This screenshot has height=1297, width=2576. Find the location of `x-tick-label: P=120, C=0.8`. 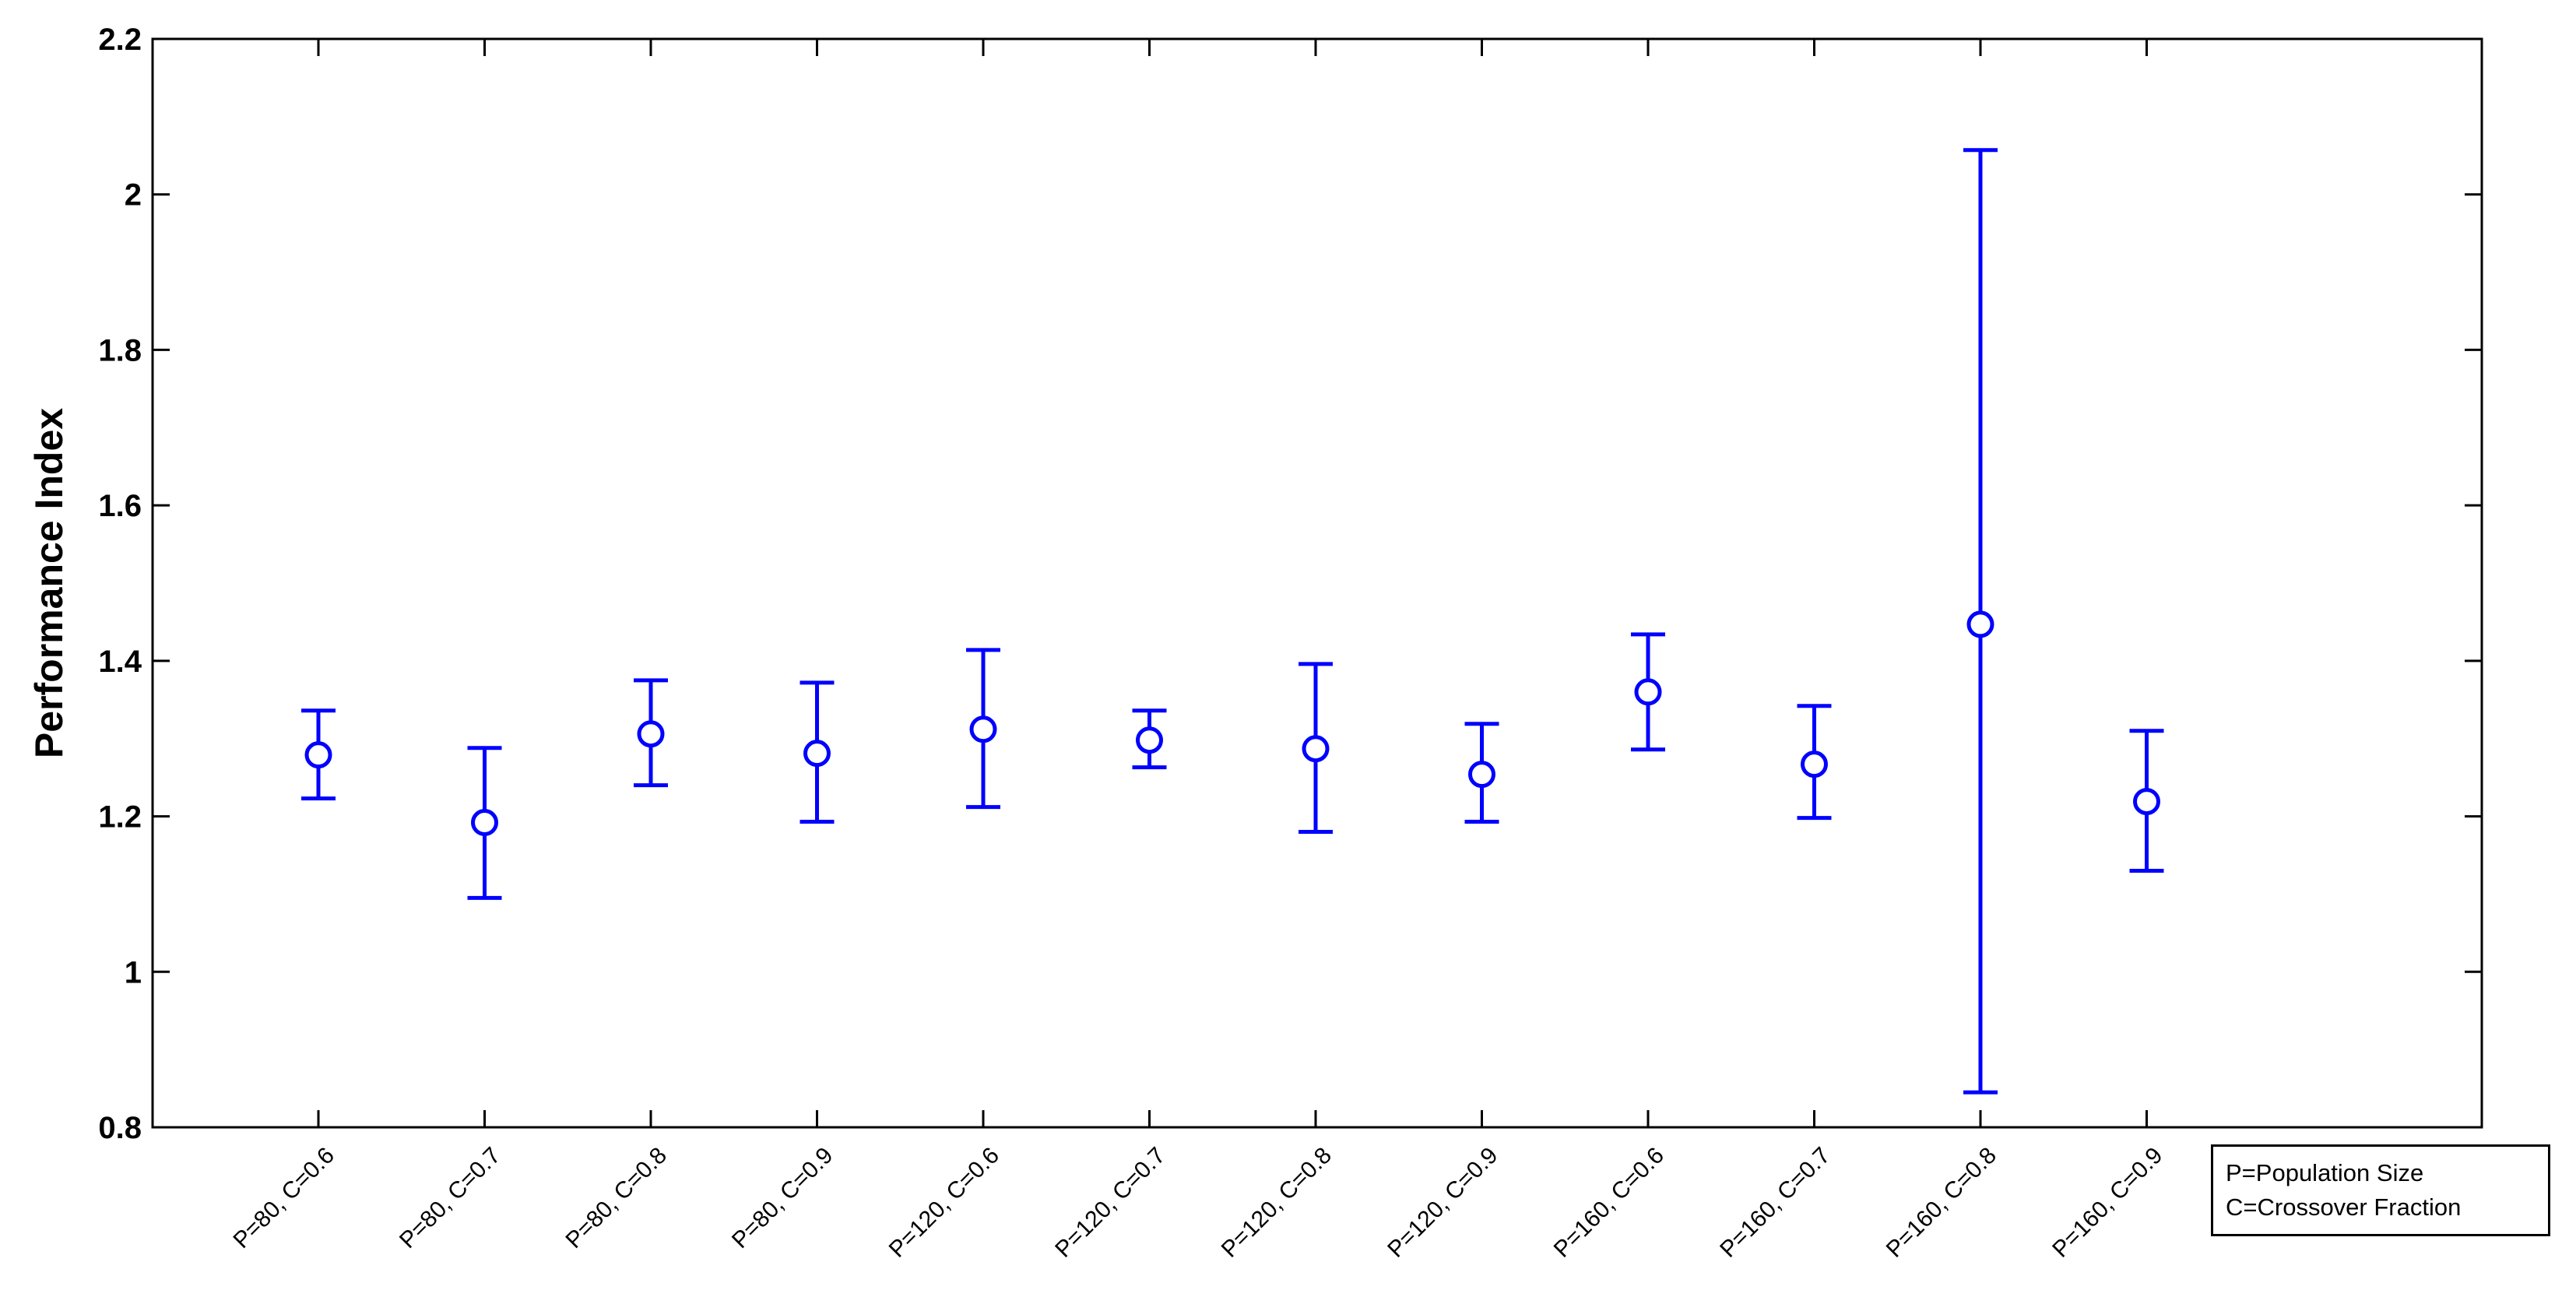

x-tick-label: P=120, C=0.8 is located at coordinates (1277, 1203).